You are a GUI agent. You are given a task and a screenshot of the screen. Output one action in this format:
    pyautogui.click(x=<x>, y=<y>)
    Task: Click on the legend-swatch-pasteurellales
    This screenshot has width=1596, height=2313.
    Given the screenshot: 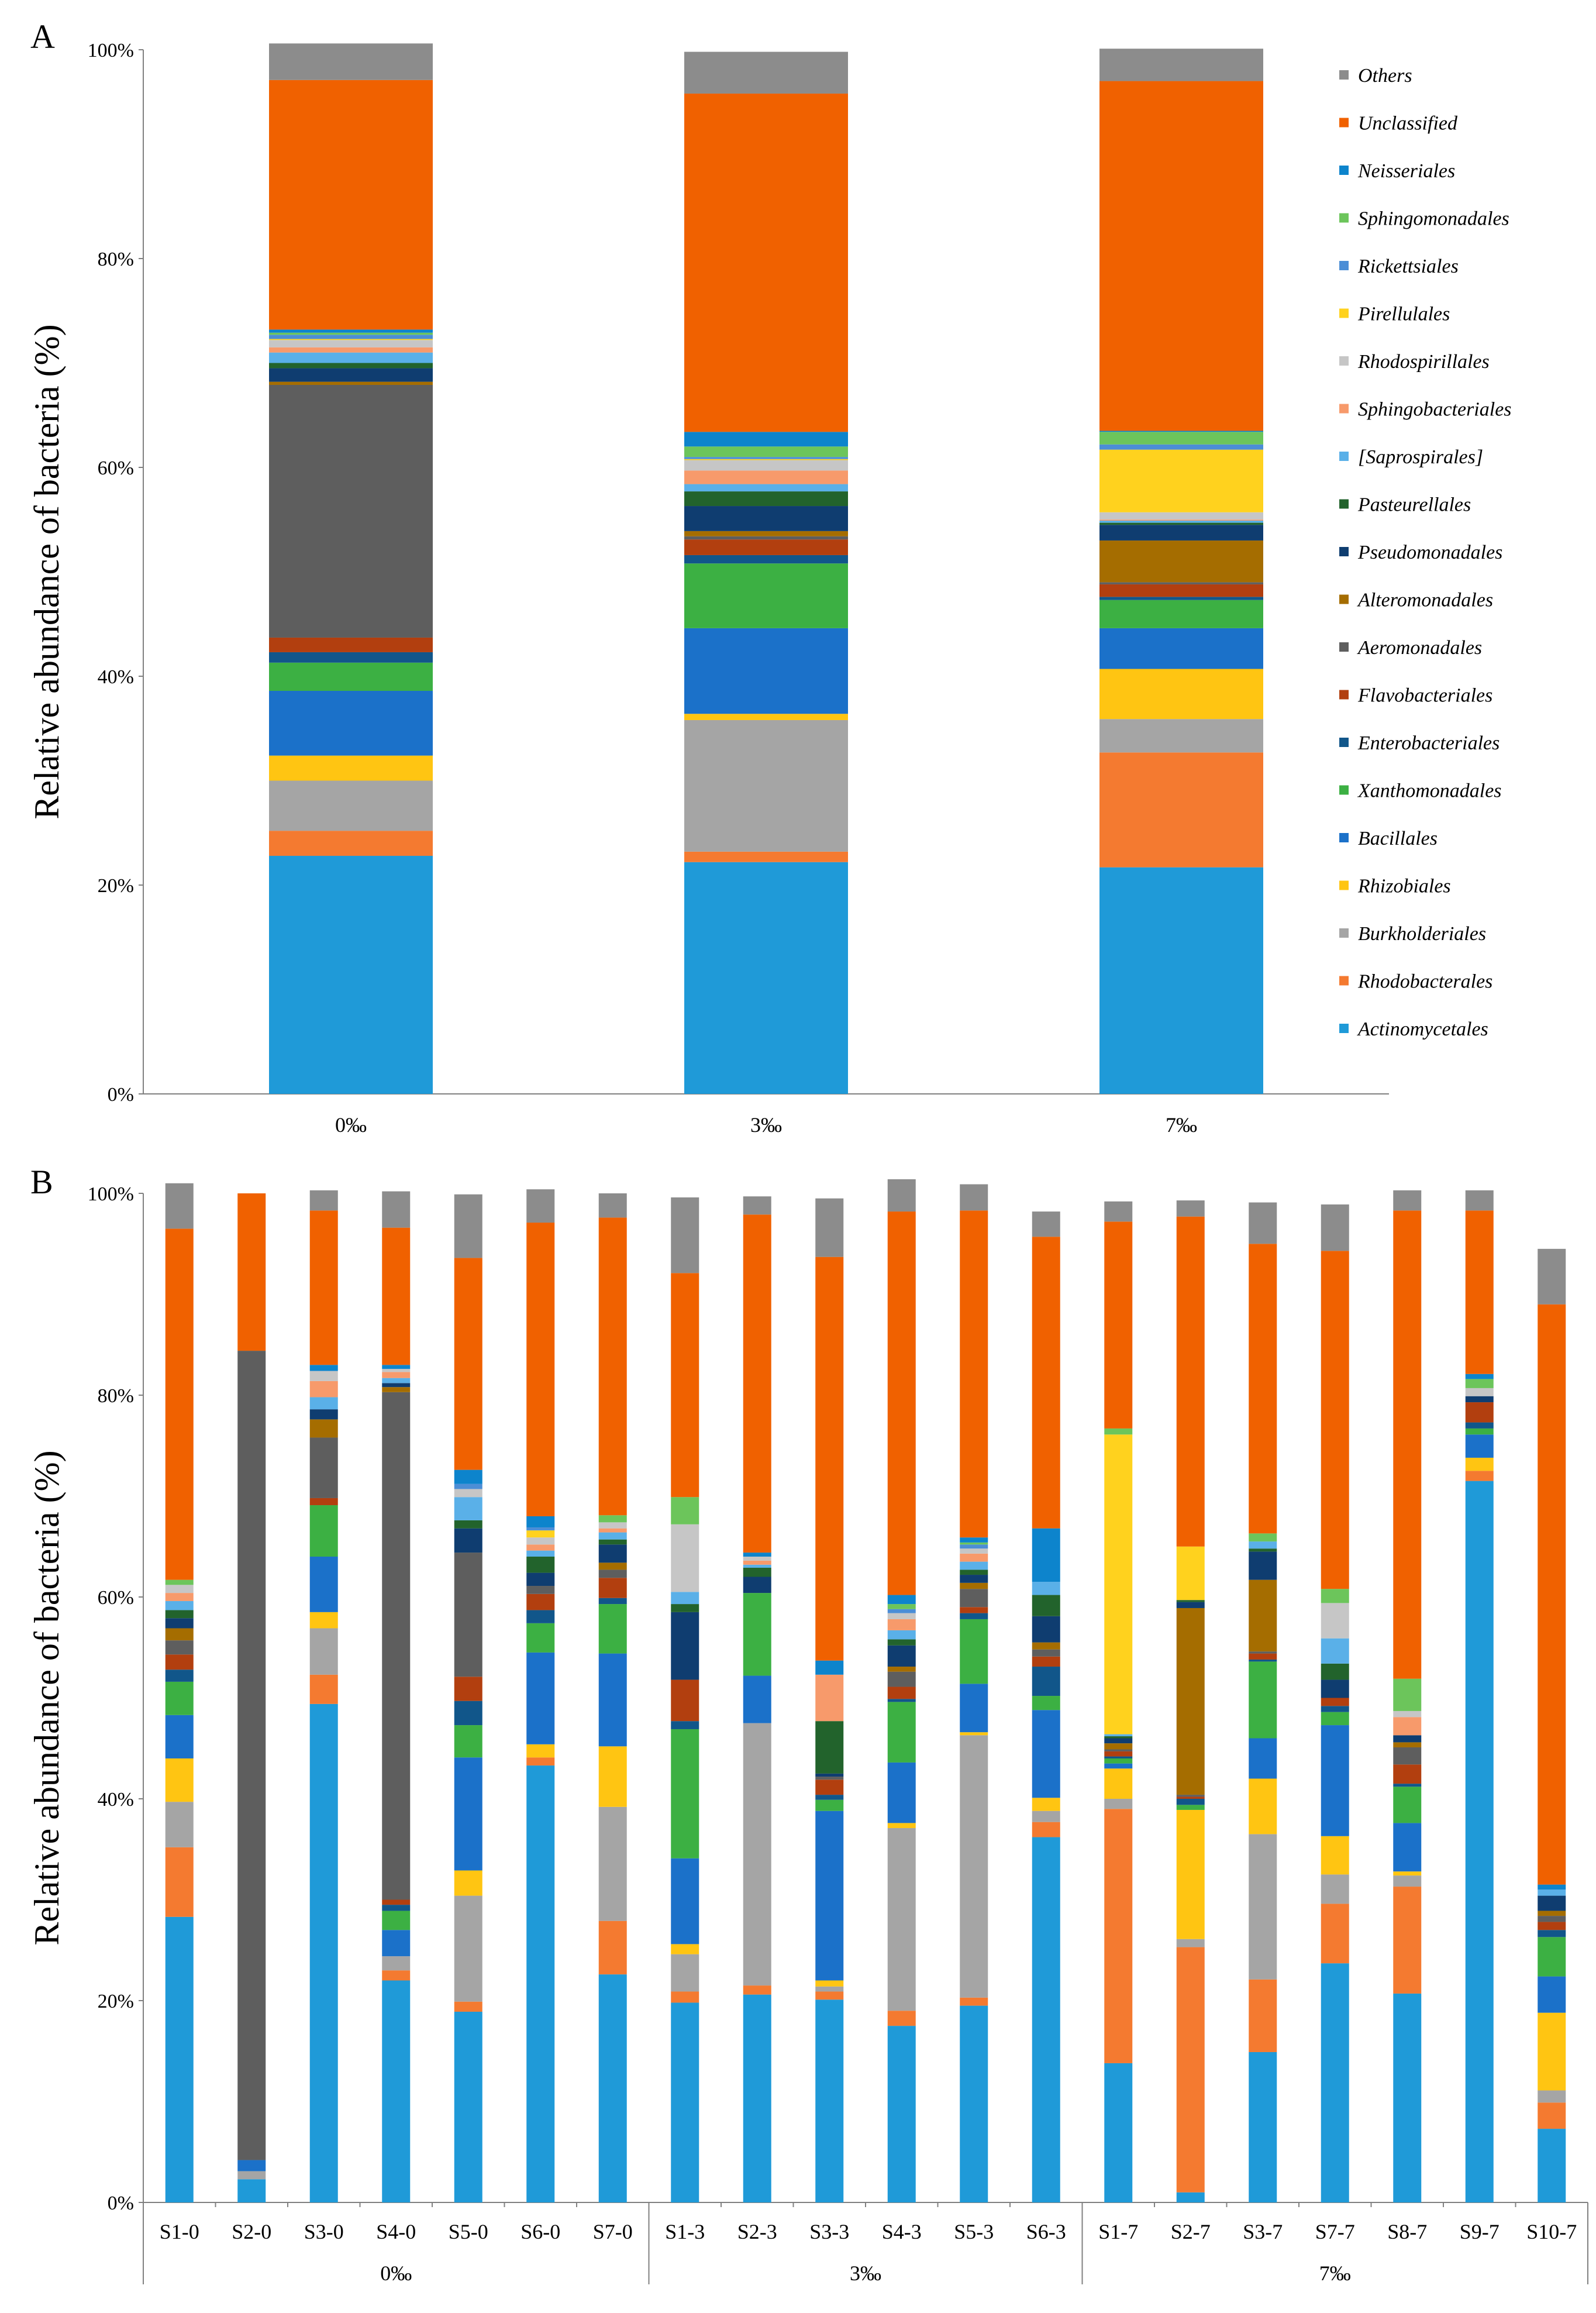 What is the action you would take?
    pyautogui.click(x=1344, y=504)
    